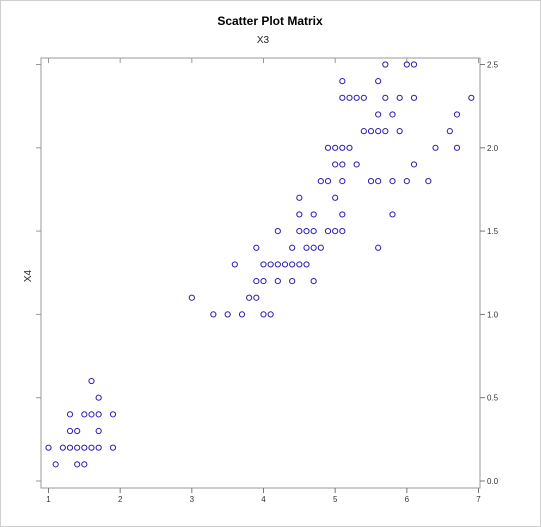 This screenshot has width=541, height=527. Describe the element at coordinates (493, 65) in the screenshot. I see `y-tick-label: 2.5` at that location.